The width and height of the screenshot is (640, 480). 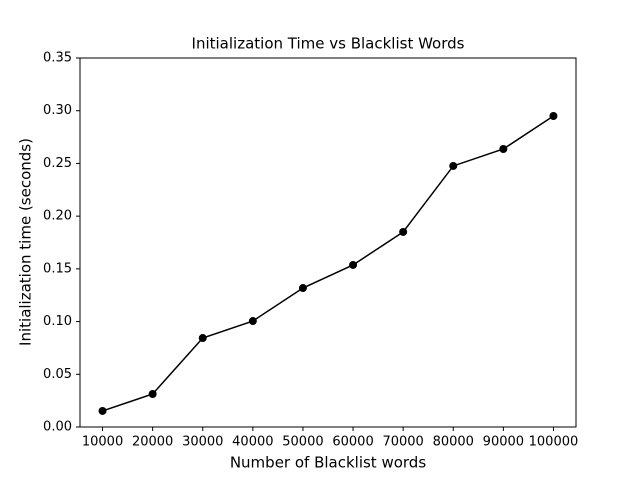 I want to click on y-tick-label: 0.35, so click(x=57, y=58).